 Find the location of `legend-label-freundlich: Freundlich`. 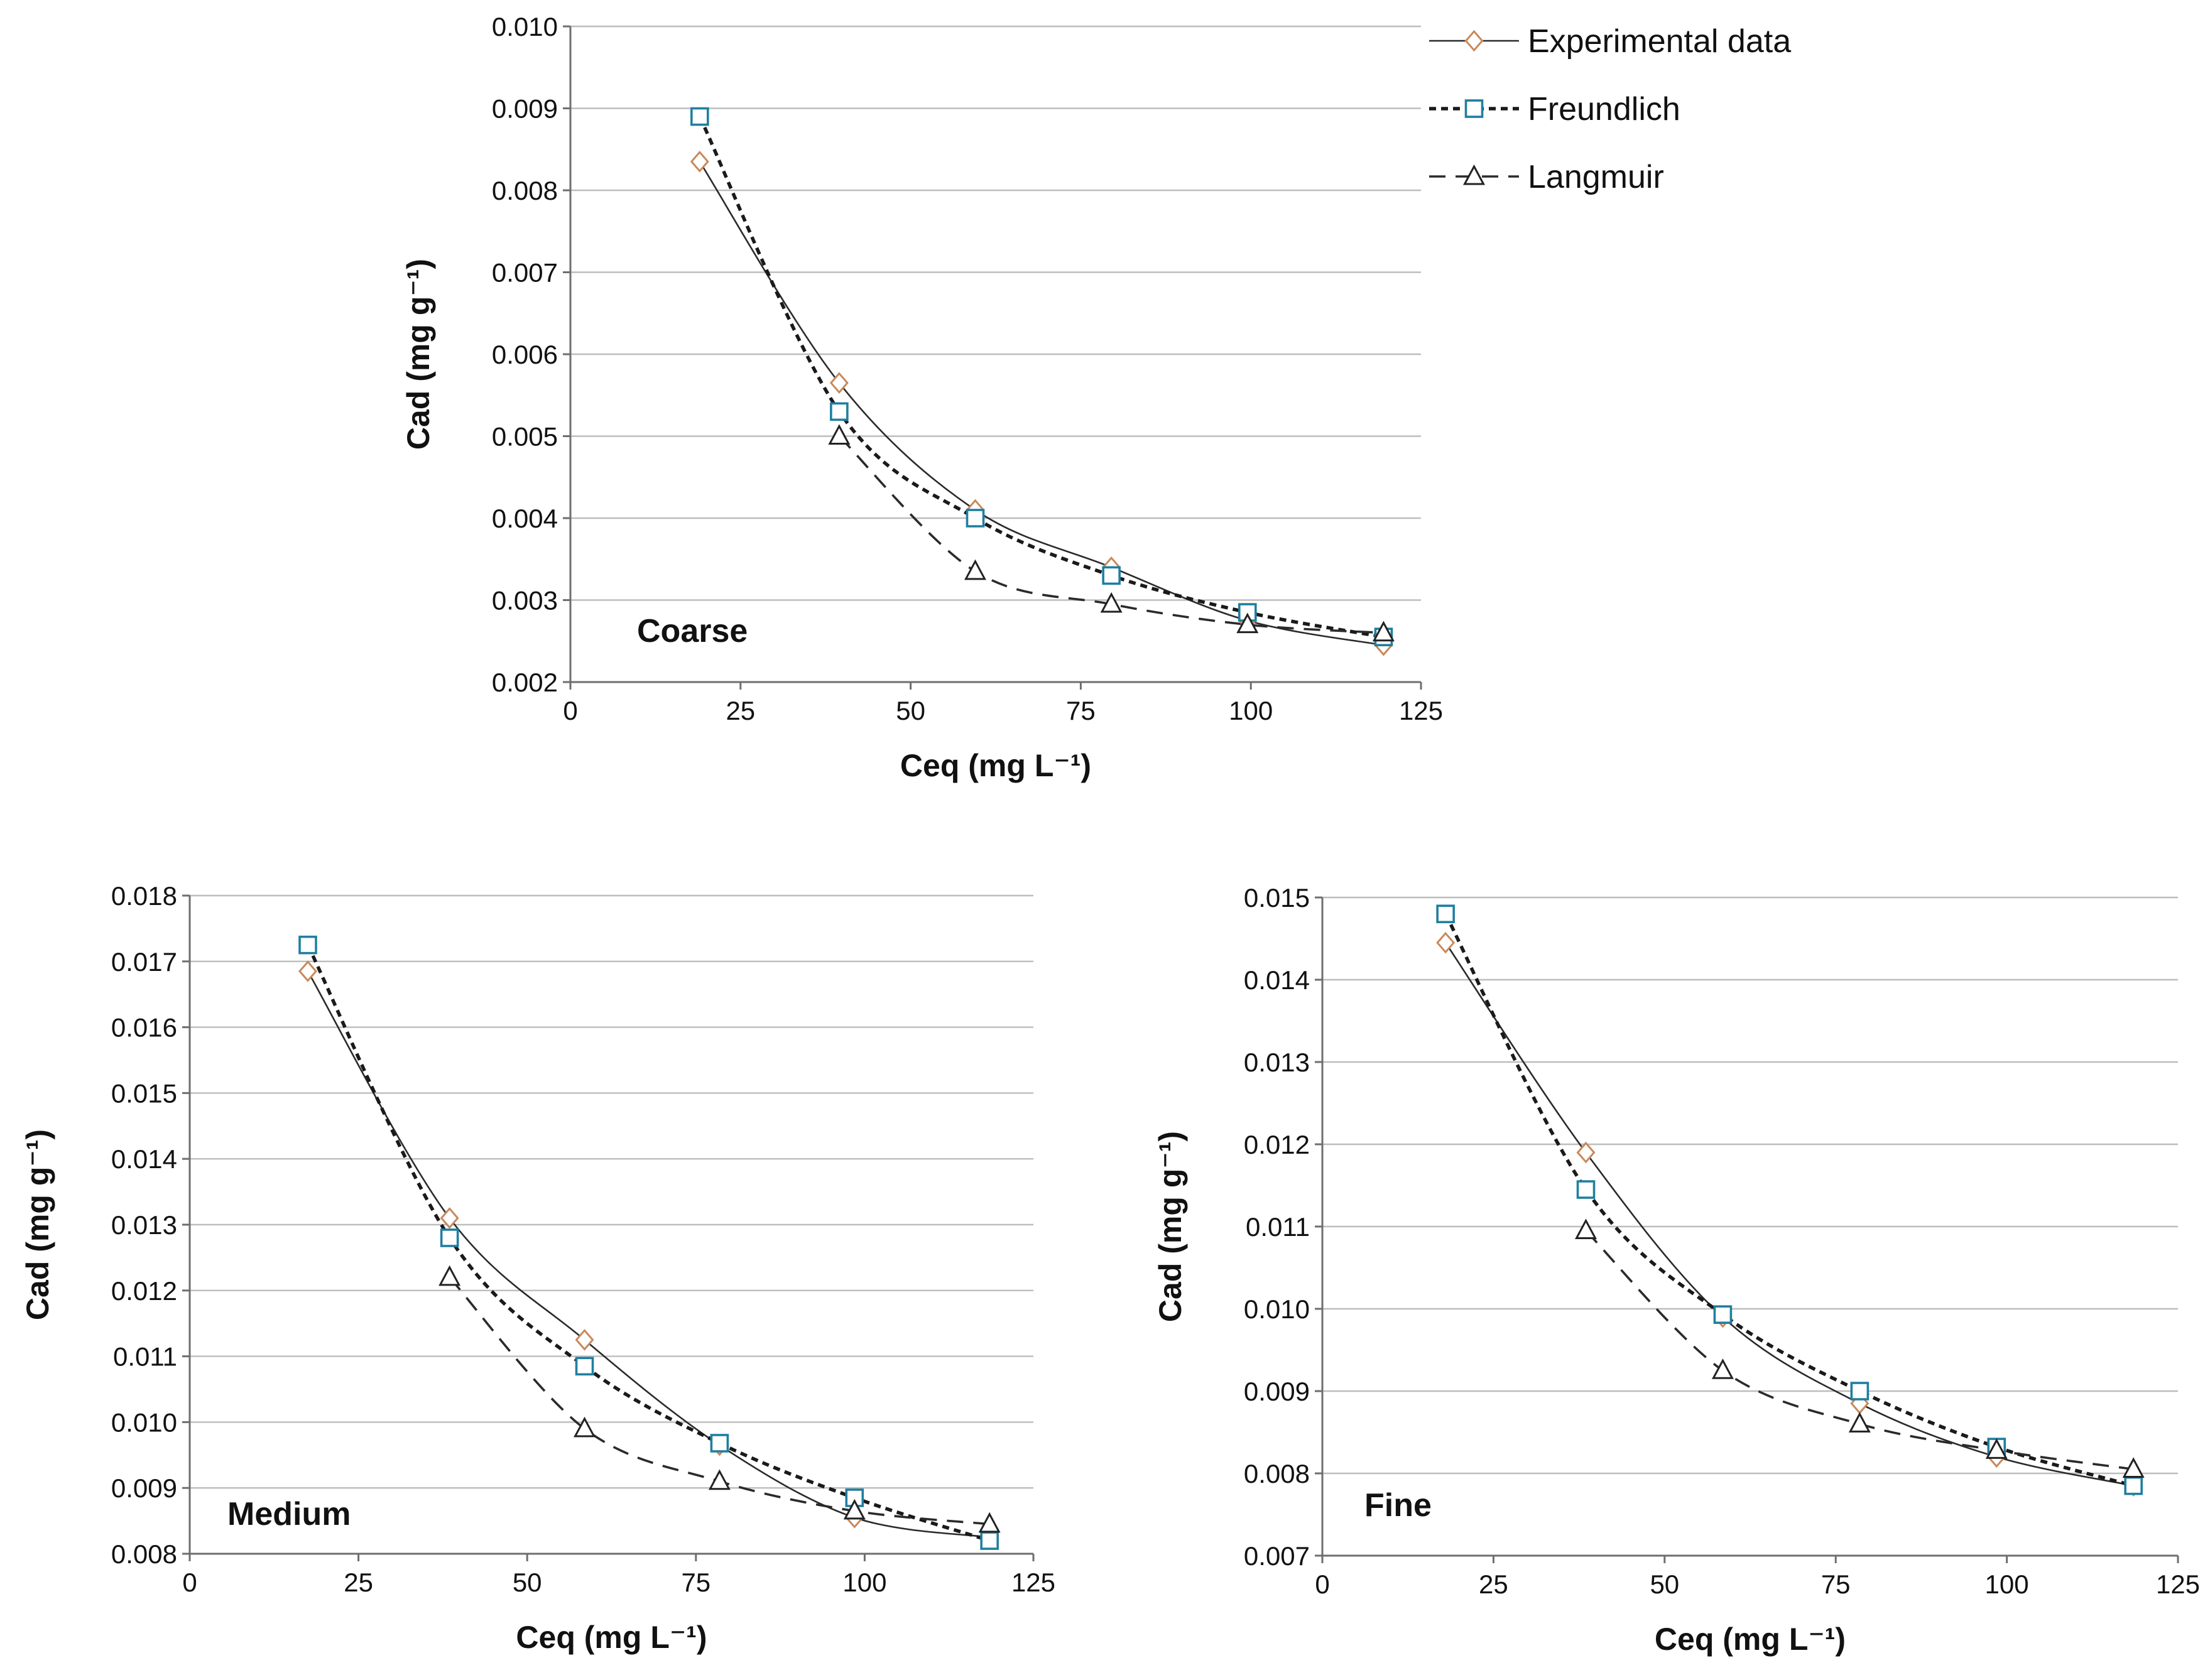

legend-label-freundlich: Freundlich is located at coordinates (1604, 109).